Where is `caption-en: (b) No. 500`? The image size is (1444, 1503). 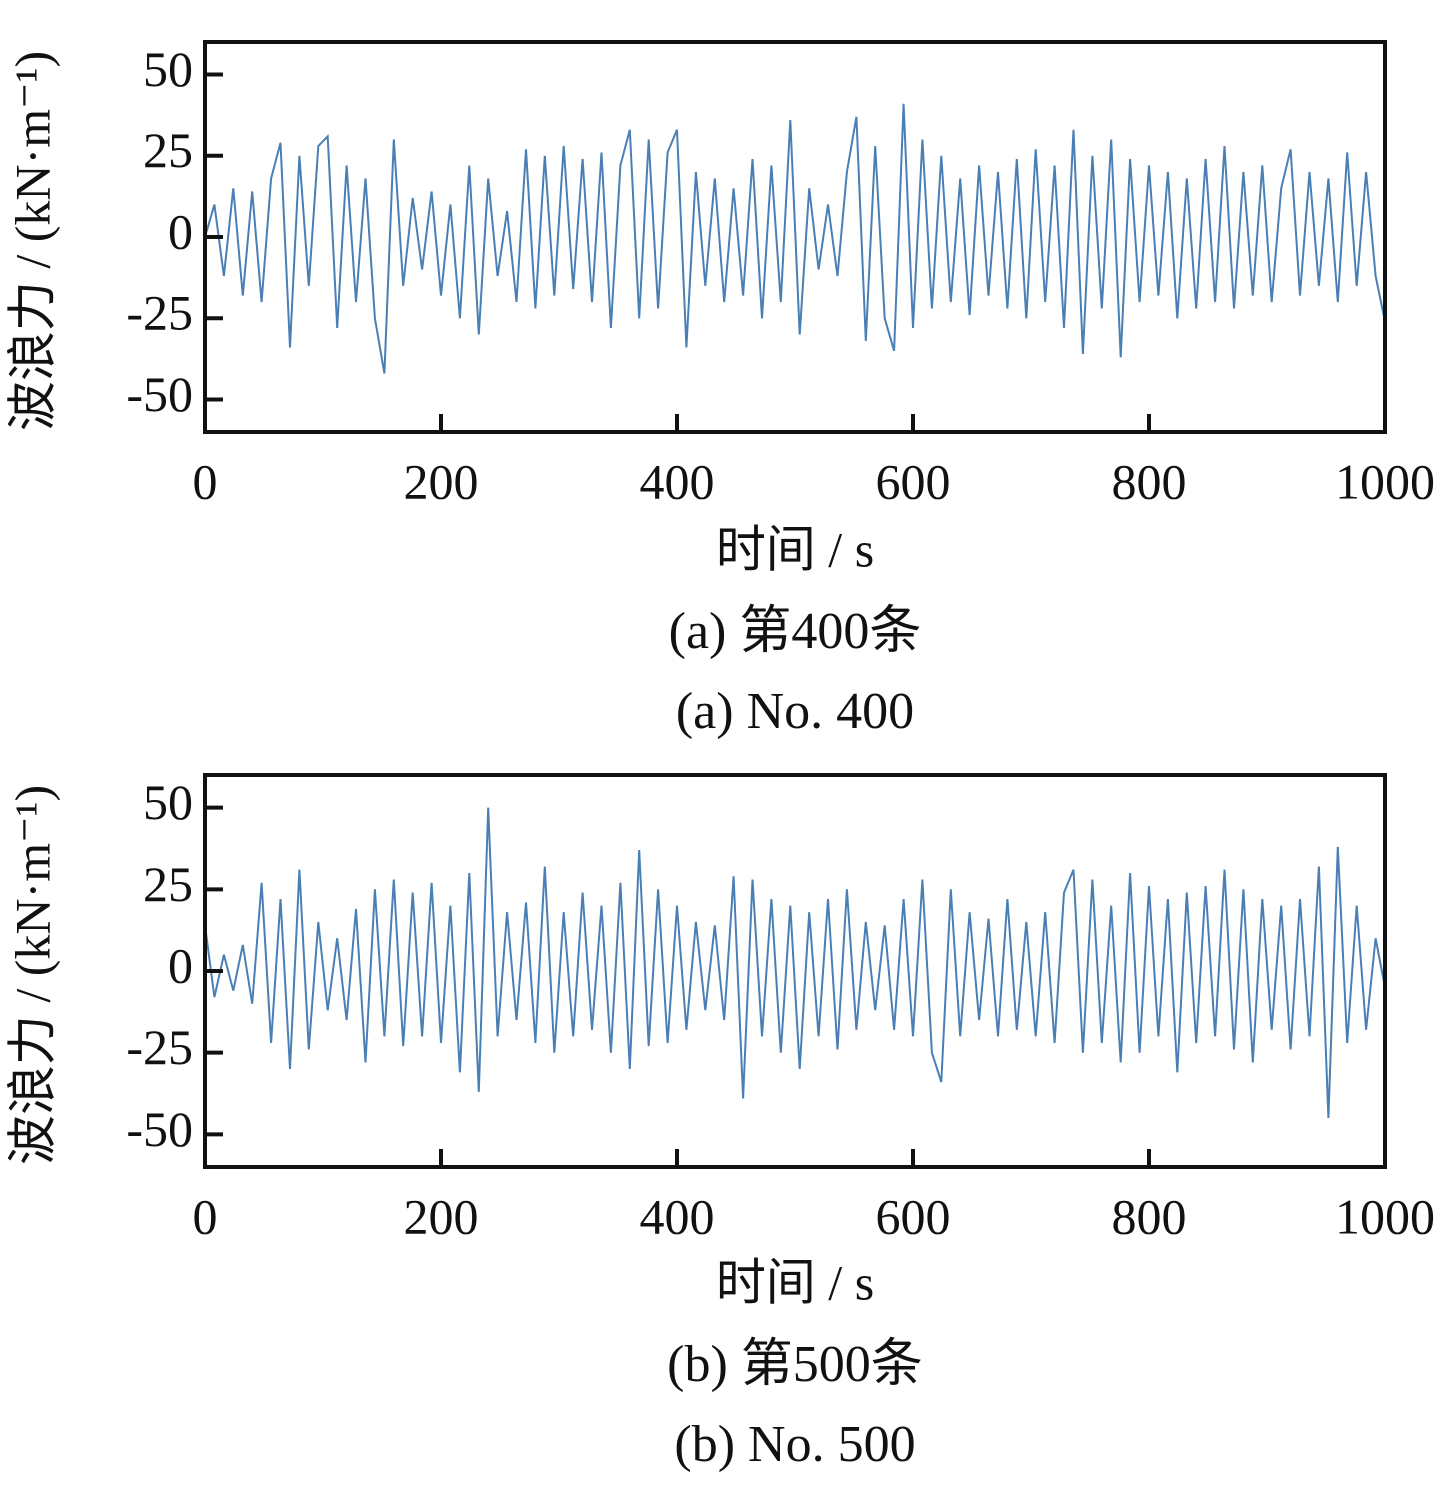
caption-en: (b) No. 500 is located at coordinates (794, 1444).